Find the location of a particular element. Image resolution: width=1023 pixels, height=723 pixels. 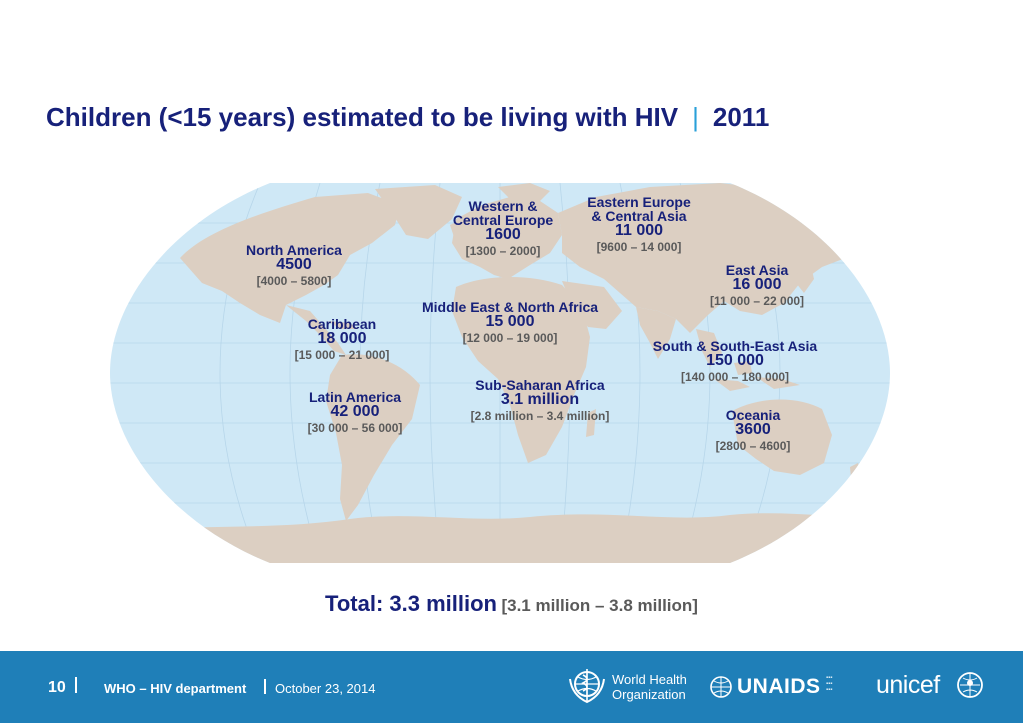

north-america is located at coordinates (290, 258).